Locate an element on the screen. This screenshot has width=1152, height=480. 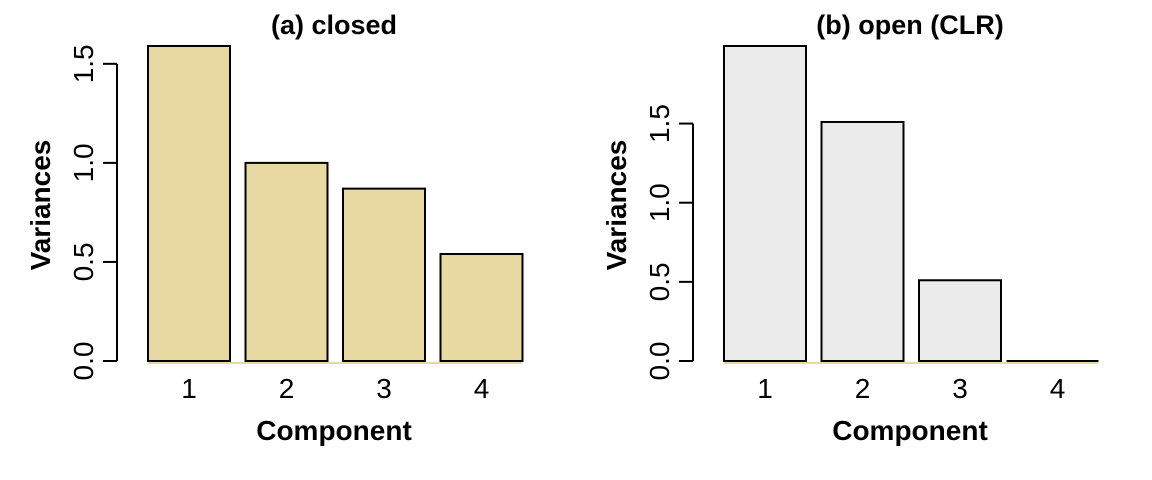
panel-a-ytick-label-1: 0.5 is located at coordinates (83, 261).